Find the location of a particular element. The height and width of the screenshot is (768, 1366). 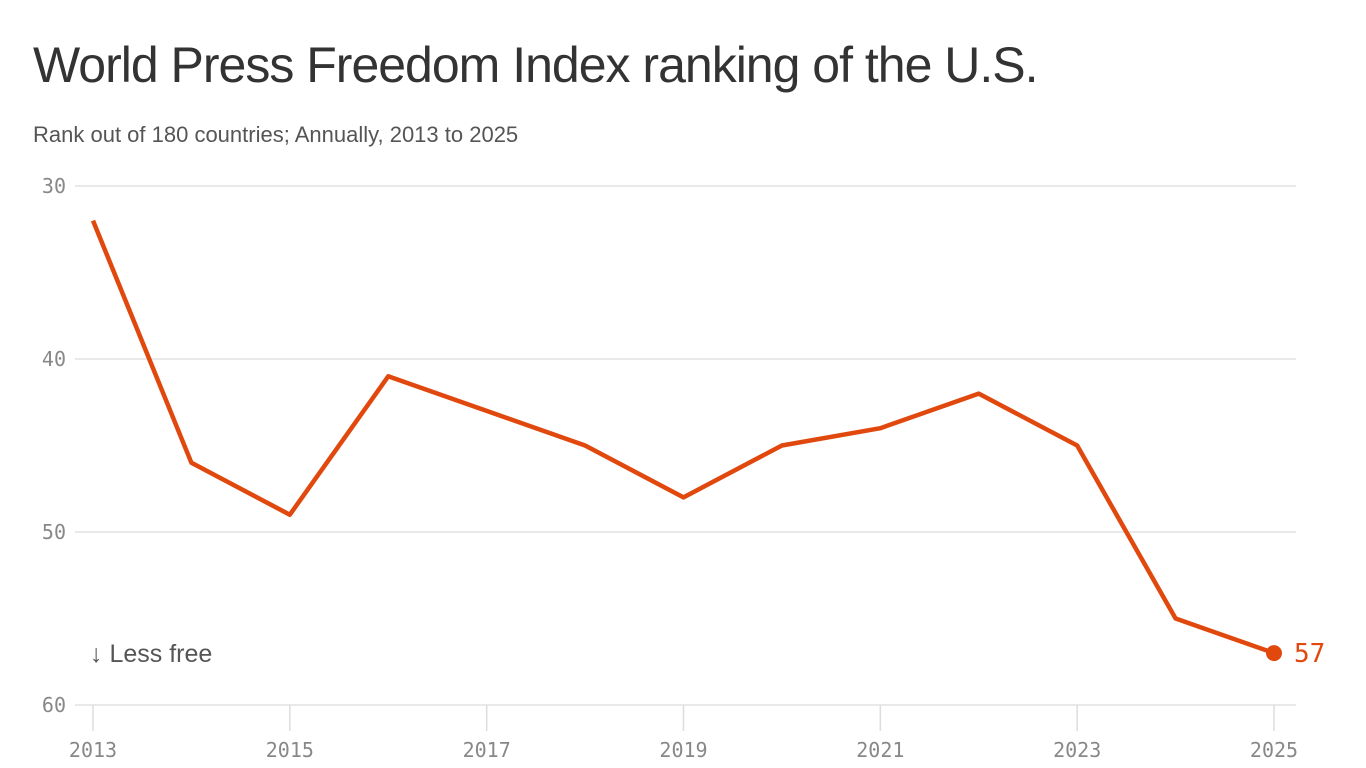

y-tick-label: 60 is located at coordinates (54, 705).